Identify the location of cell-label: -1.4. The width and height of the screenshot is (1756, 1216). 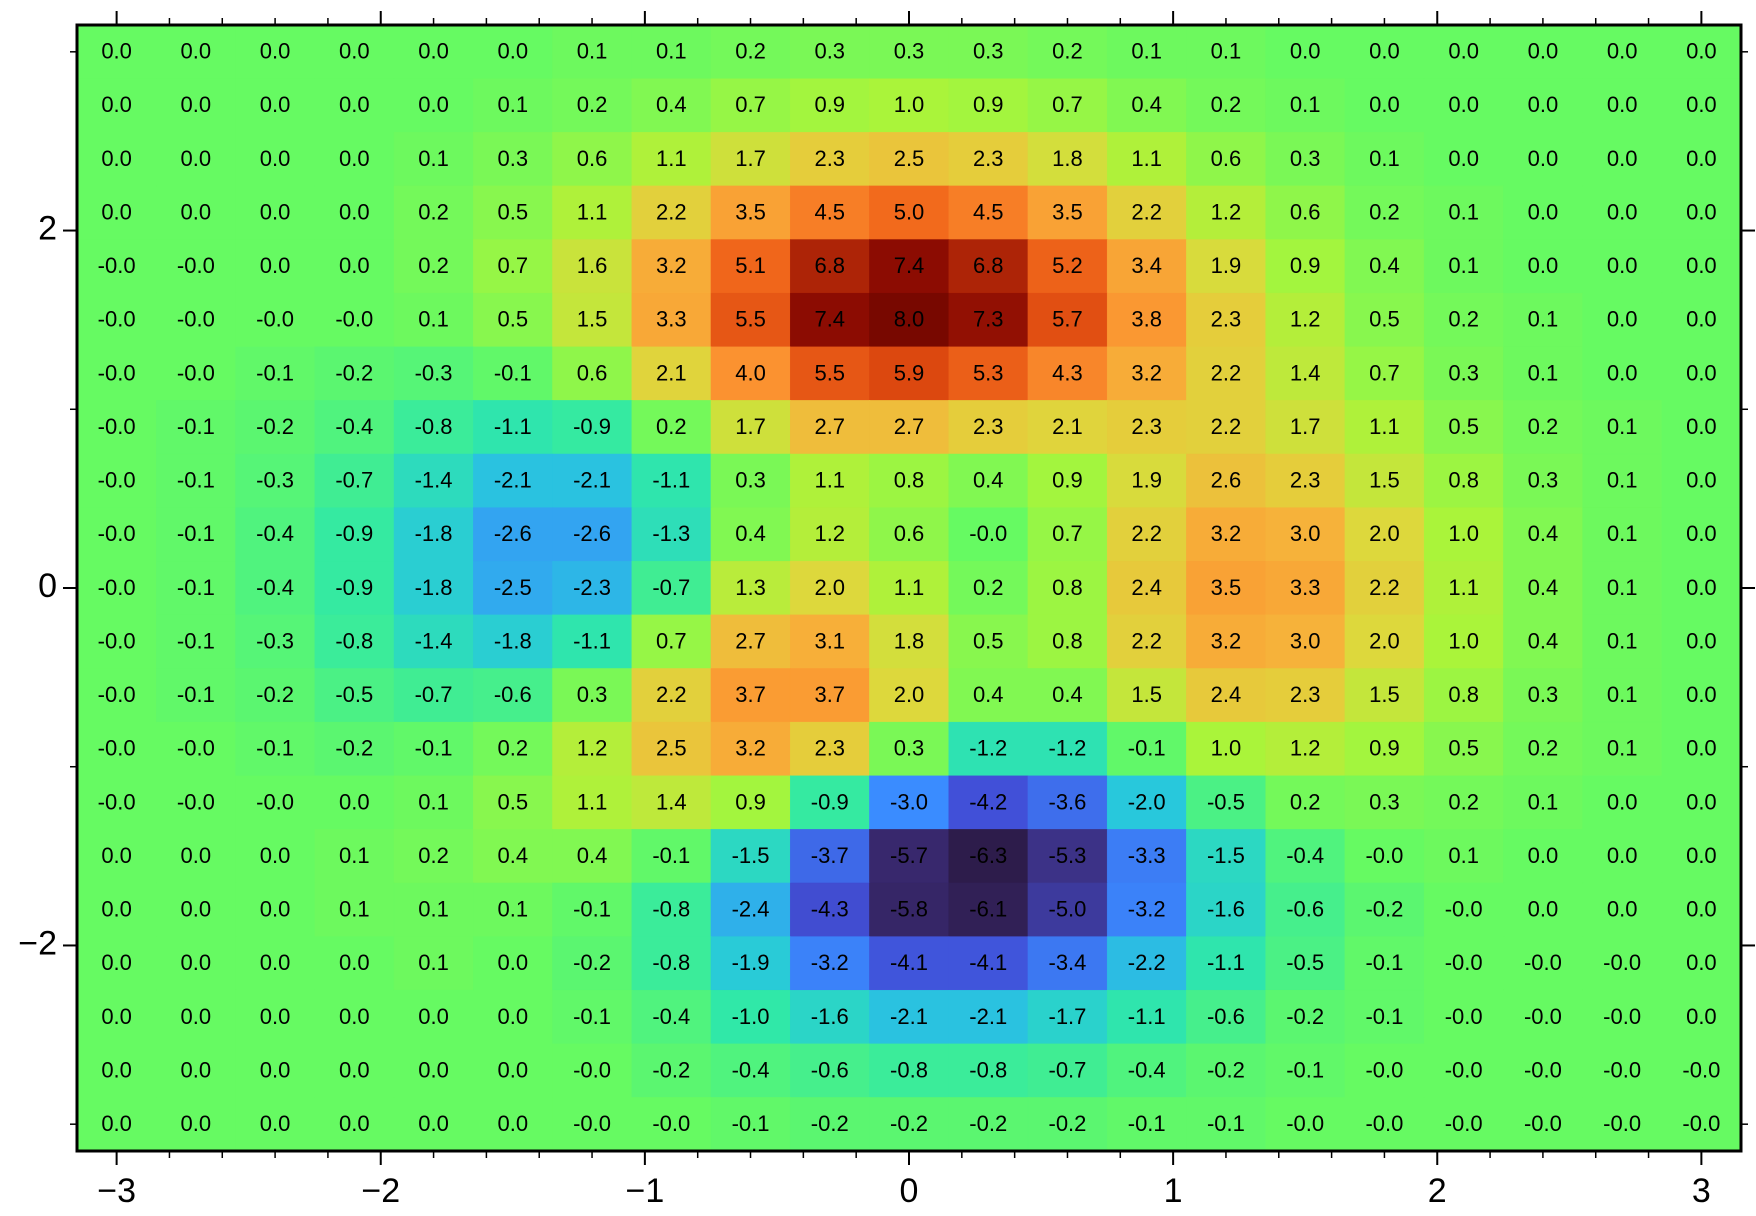
(434, 480).